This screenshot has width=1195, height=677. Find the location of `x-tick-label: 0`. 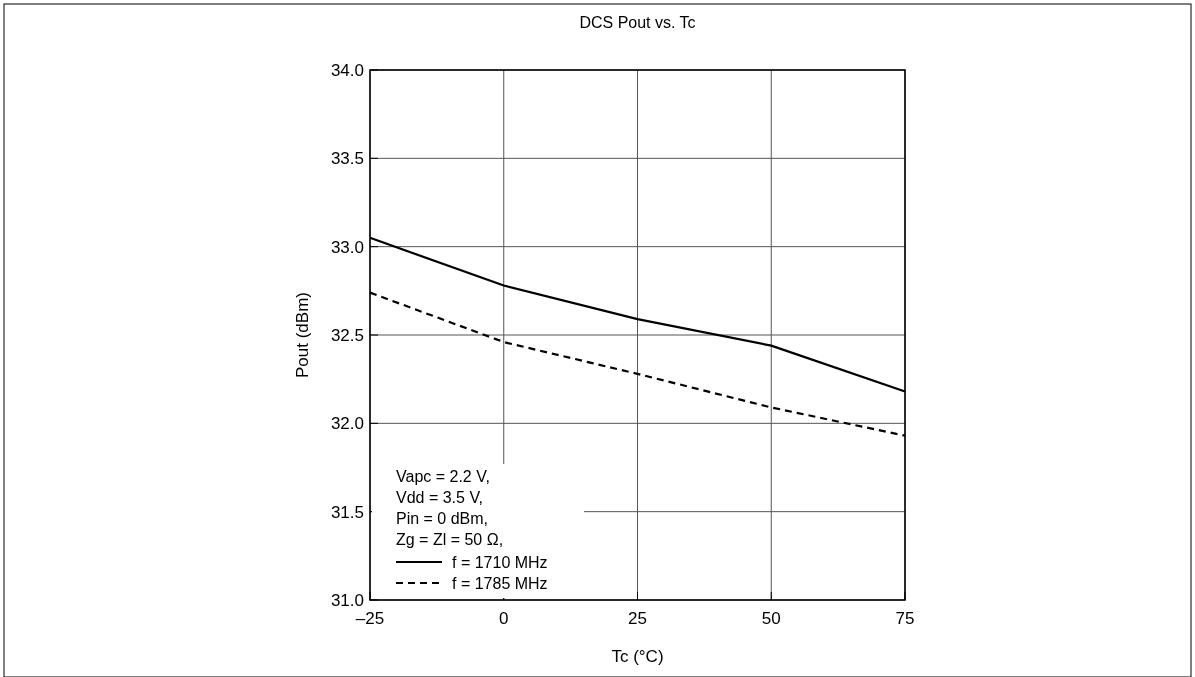

x-tick-label: 0 is located at coordinates (504, 618).